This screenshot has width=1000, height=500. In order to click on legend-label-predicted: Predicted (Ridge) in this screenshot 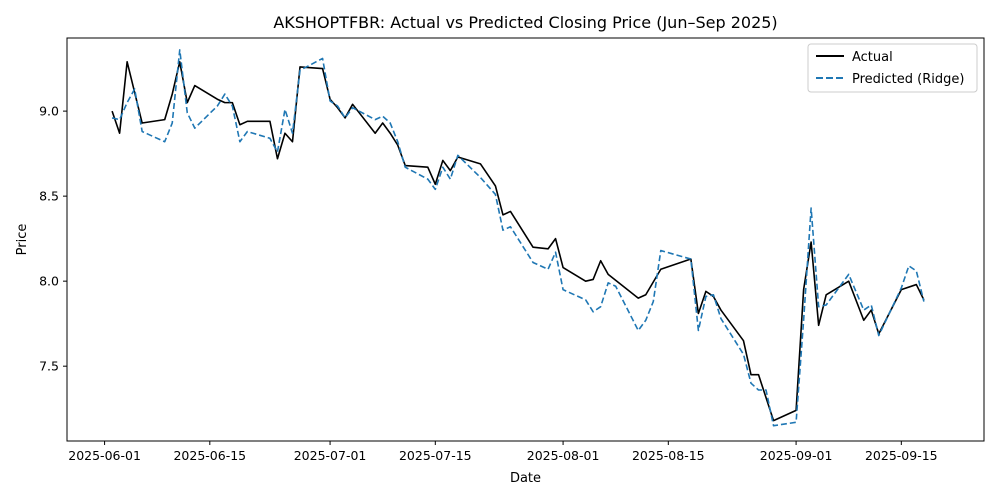, I will do `click(908, 79)`.